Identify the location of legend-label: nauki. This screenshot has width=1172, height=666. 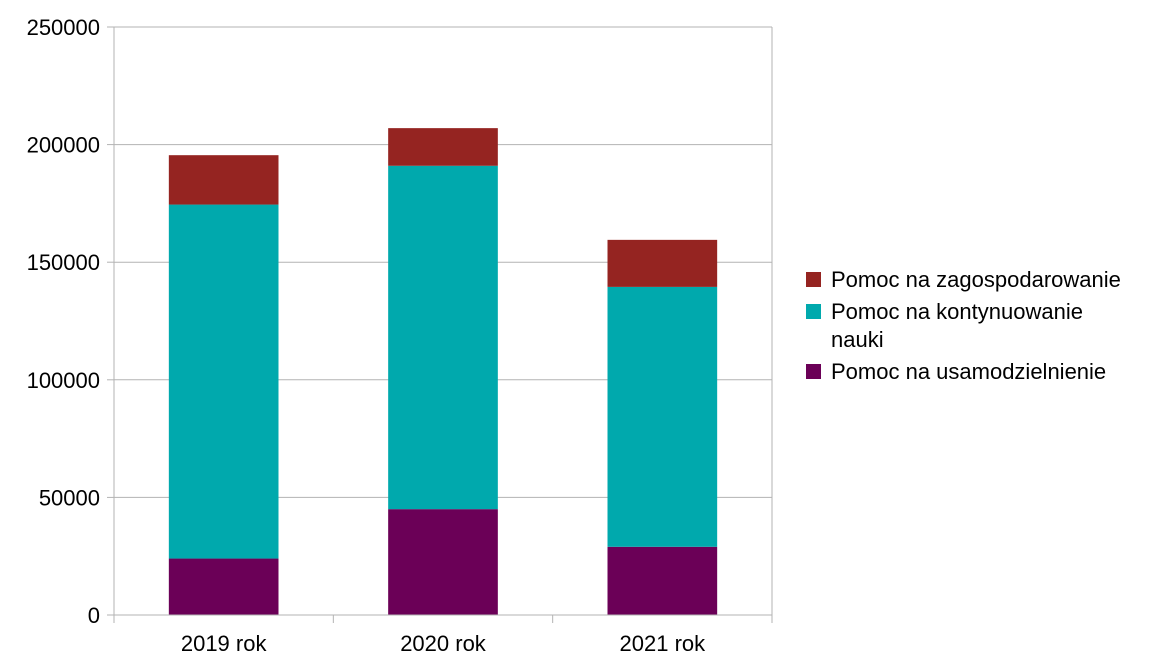
(857, 339).